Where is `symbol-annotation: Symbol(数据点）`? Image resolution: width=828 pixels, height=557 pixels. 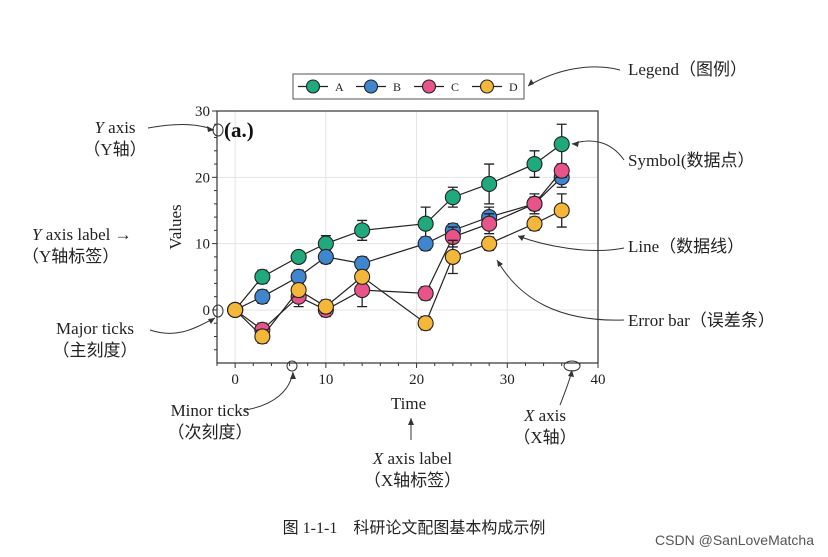
symbol-annotation: Symbol(数据点） is located at coordinates (691, 160).